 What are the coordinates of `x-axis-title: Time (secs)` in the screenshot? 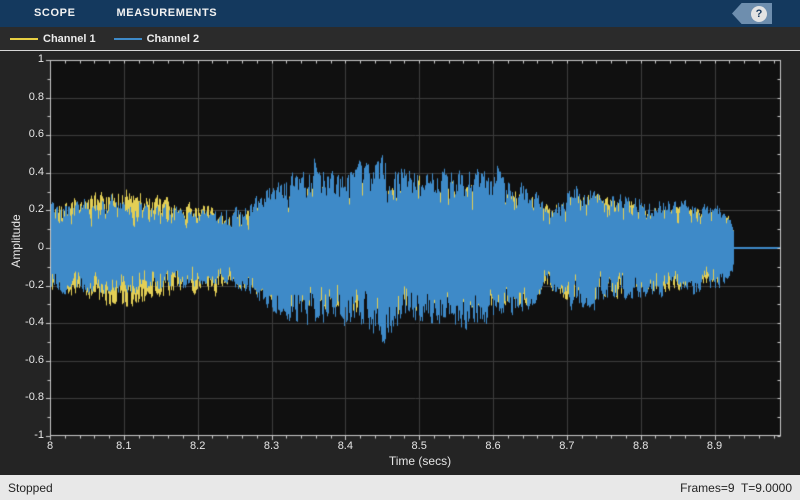 It's located at (420, 461).